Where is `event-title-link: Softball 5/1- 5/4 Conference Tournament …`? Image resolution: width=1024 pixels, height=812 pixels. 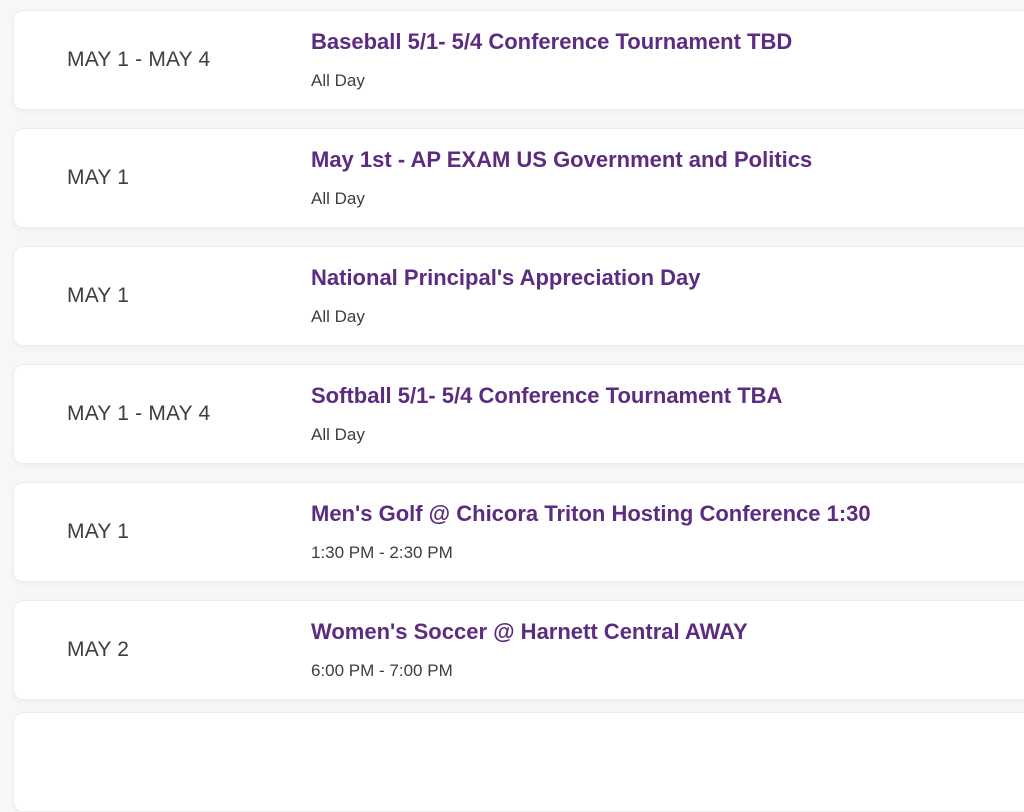 event-title-link: Softball 5/1- 5/4 Conference Tournament … is located at coordinates (547, 395).